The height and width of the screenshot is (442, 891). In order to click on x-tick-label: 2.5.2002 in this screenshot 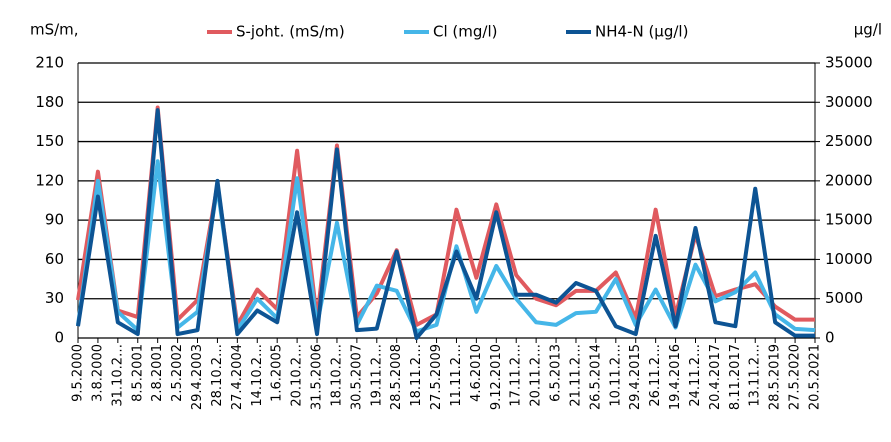, I will do `click(177, 373)`.